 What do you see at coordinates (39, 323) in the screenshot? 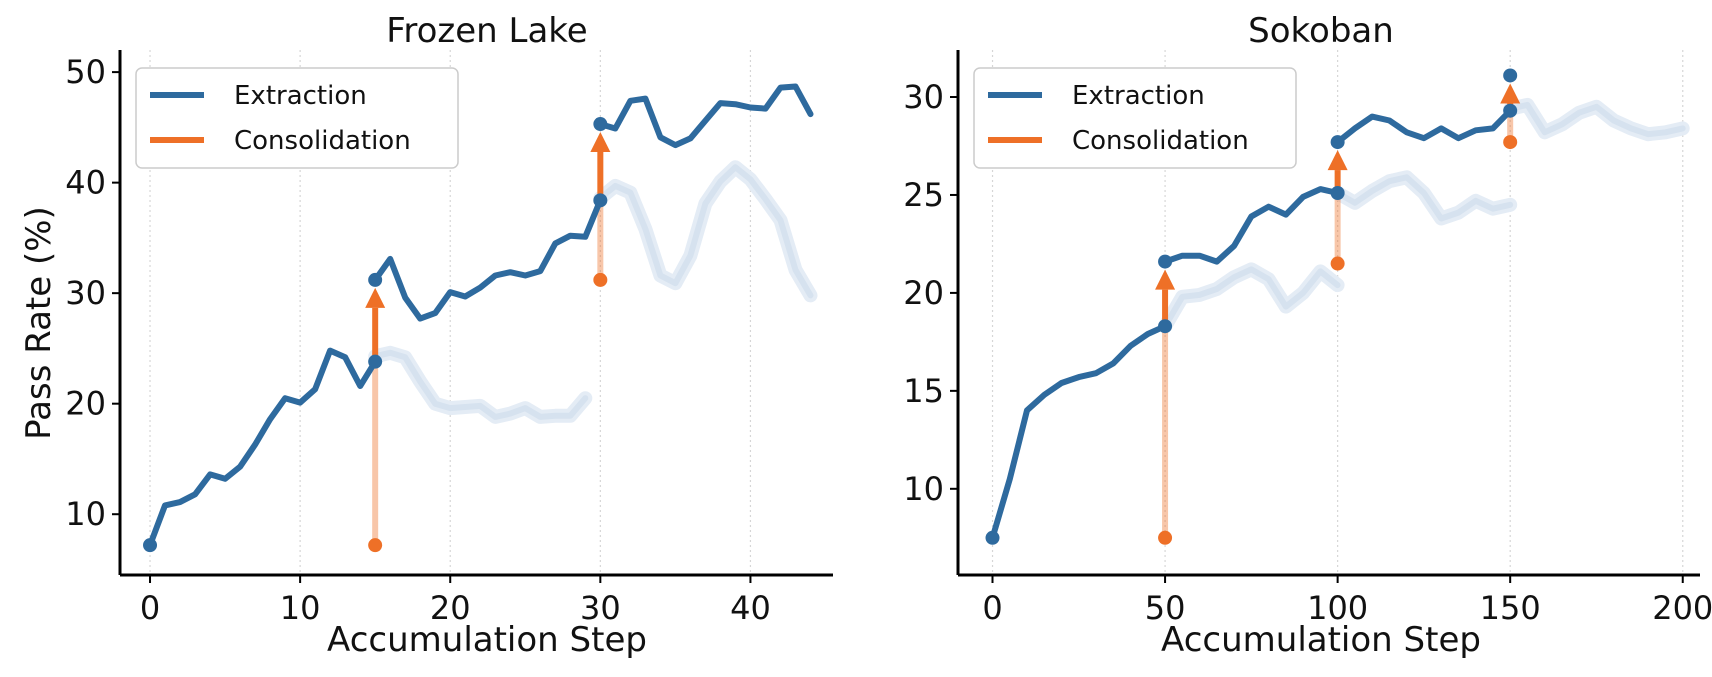
I see `y-axis-label: Pass Rate (%)` at bounding box center [39, 323].